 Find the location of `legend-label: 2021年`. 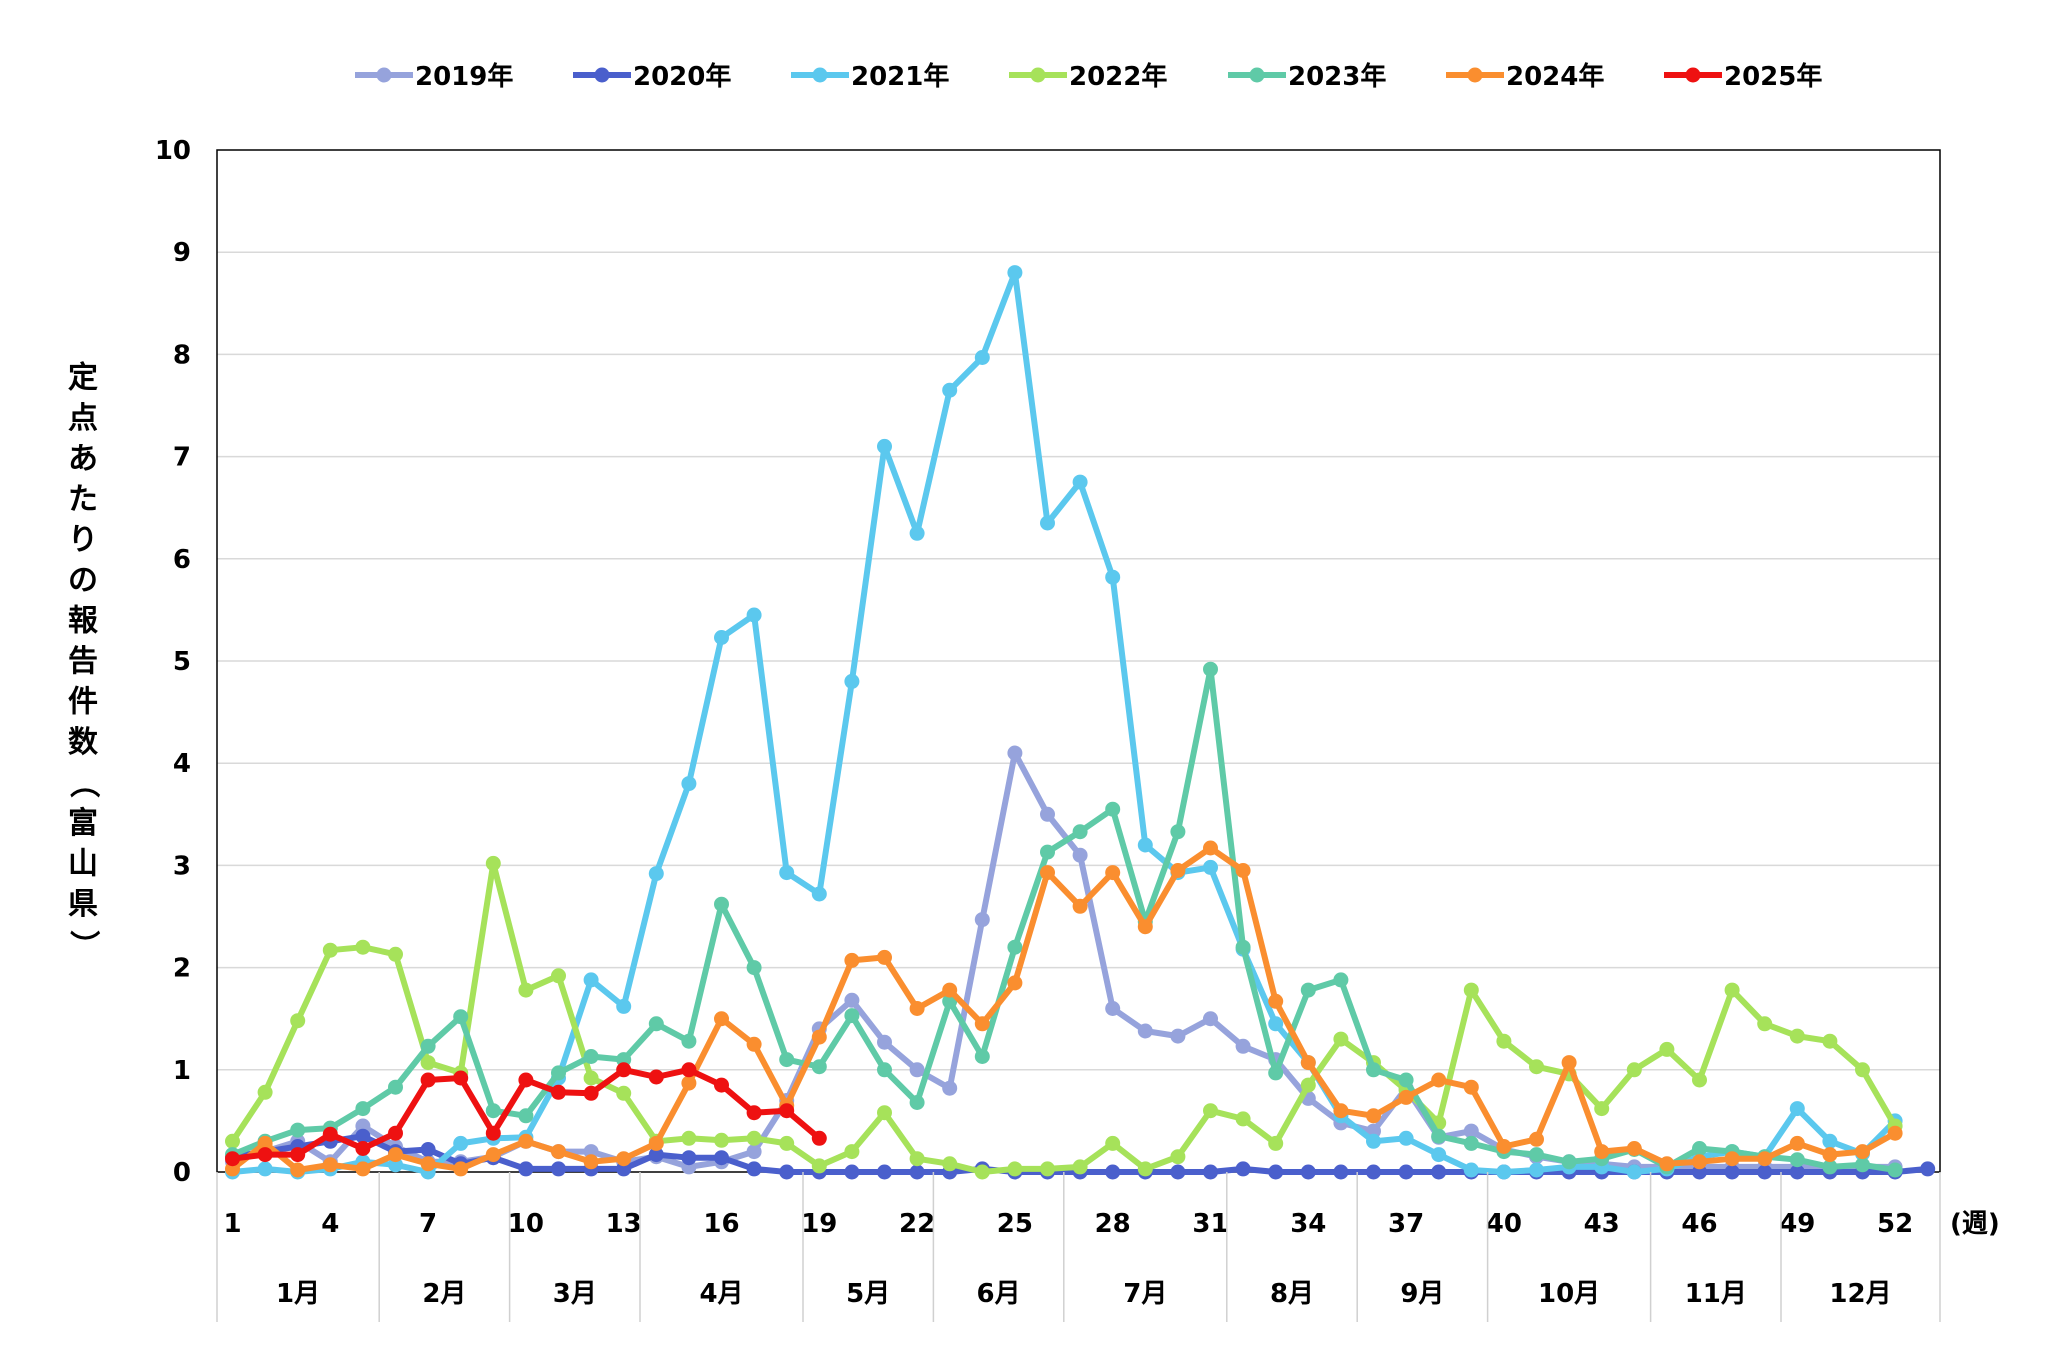

legend-label: 2021年 is located at coordinates (900, 76).